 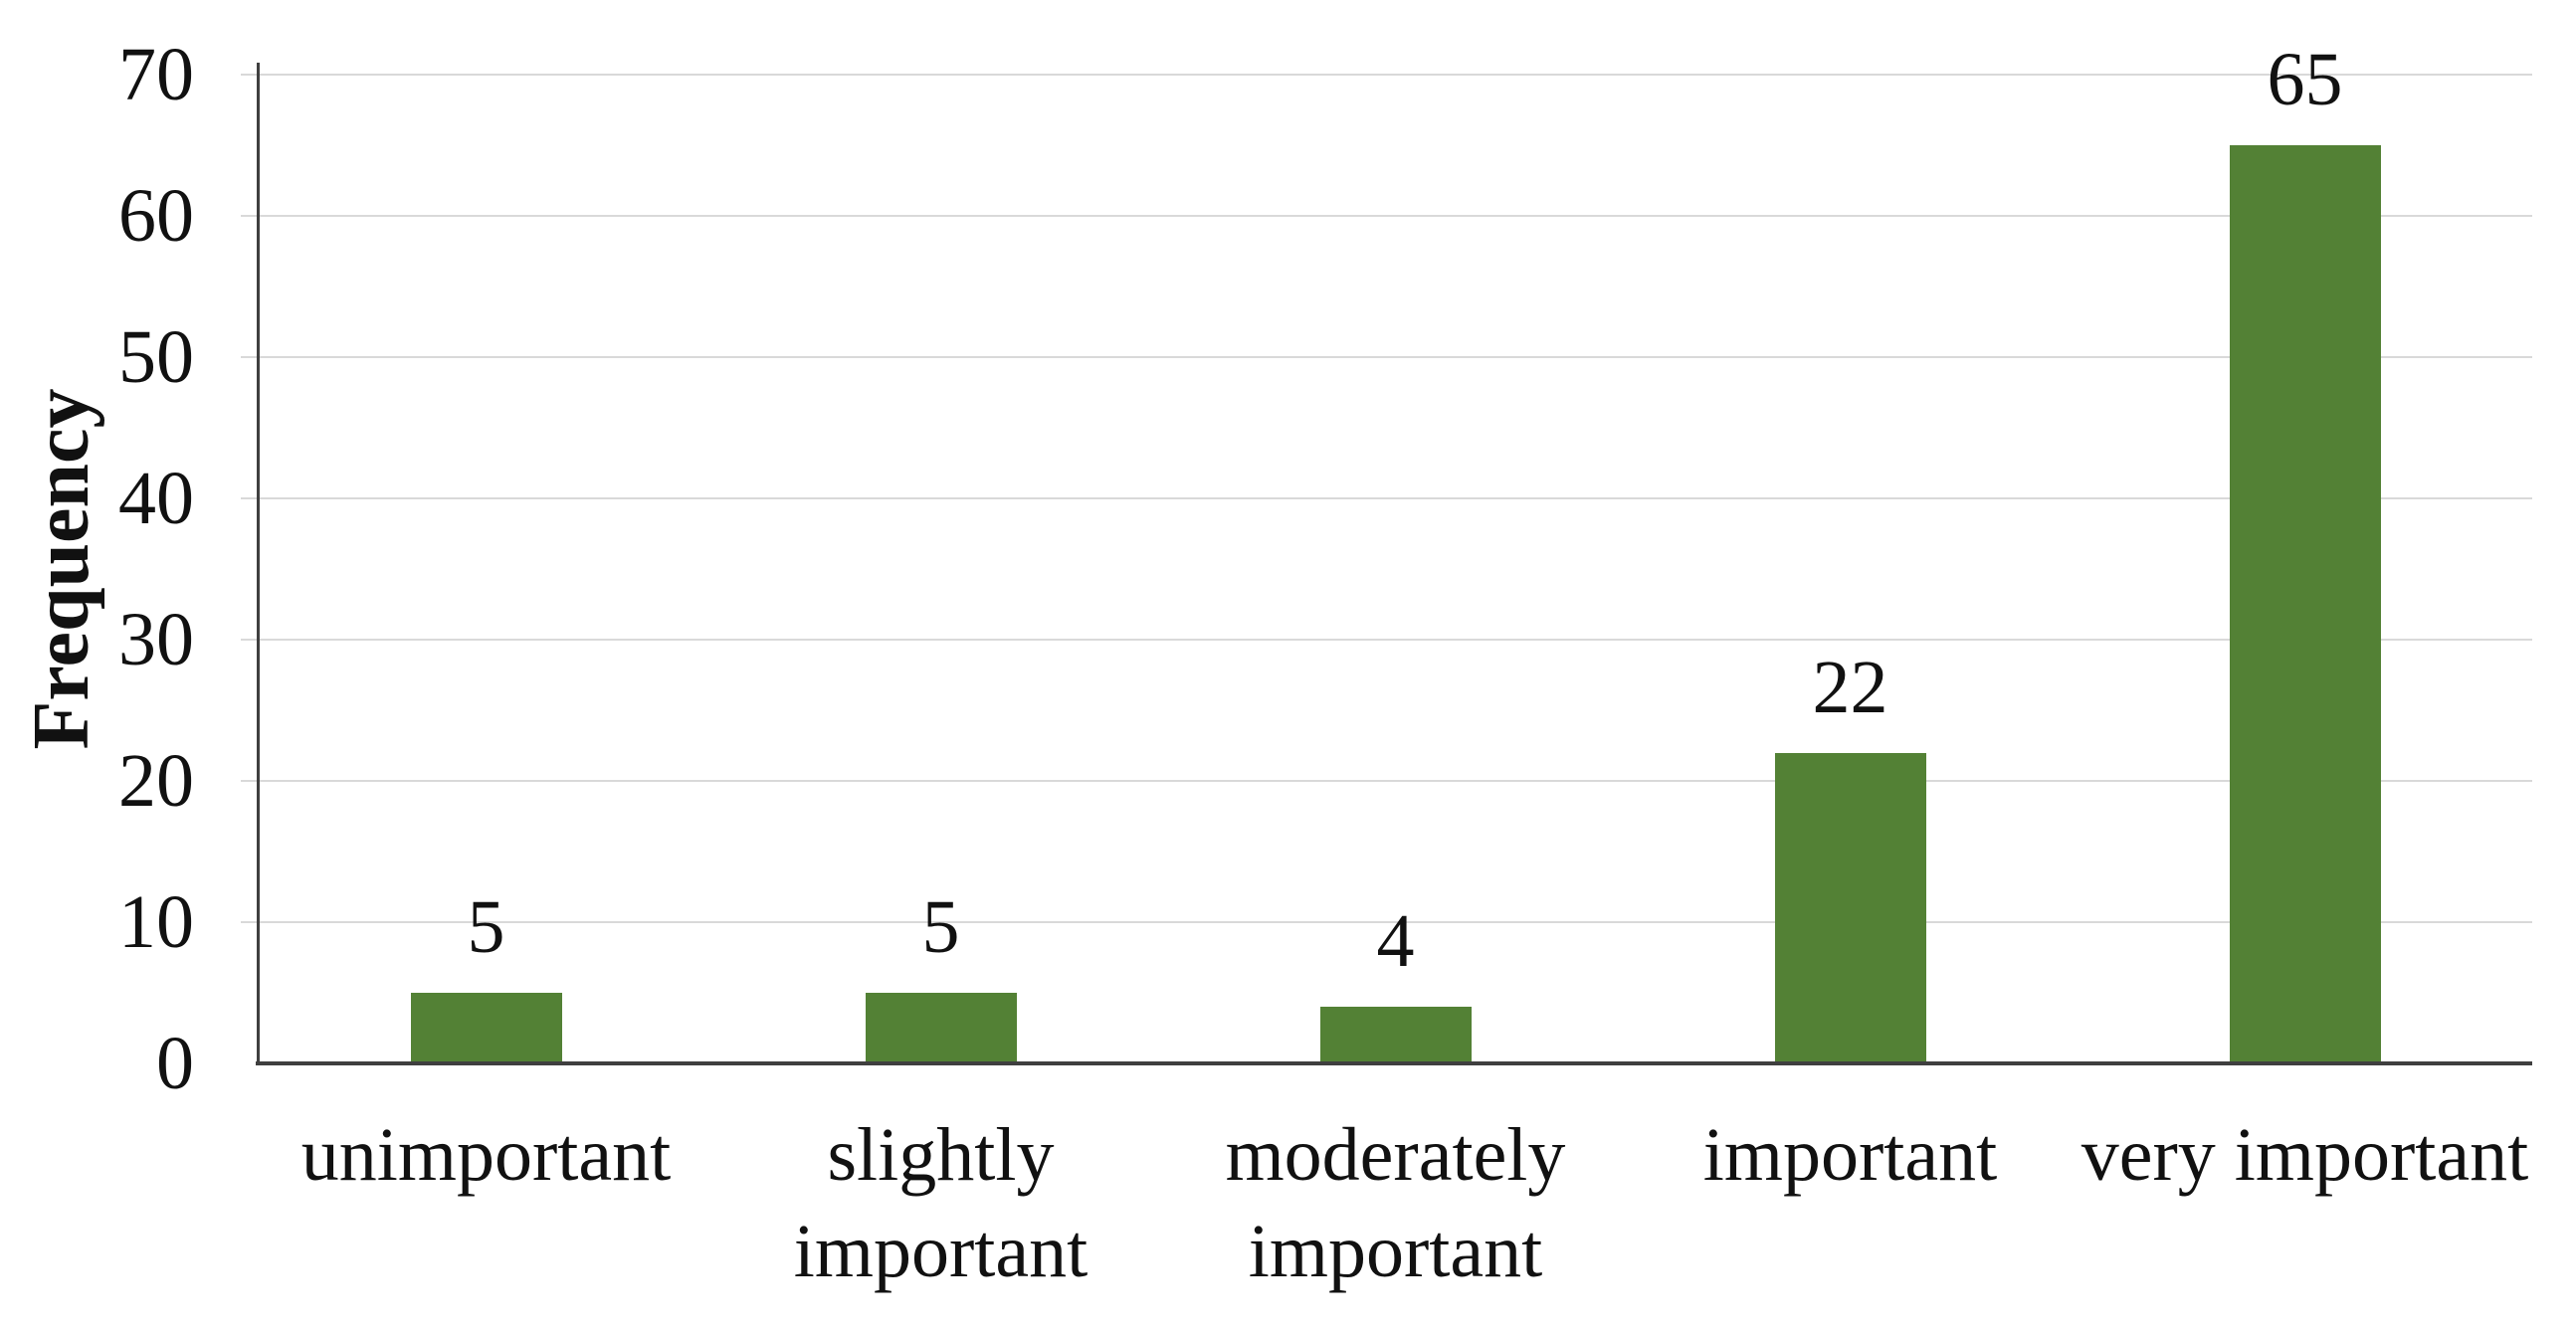 I want to click on y-tick-label: 40, so click(x=156, y=498).